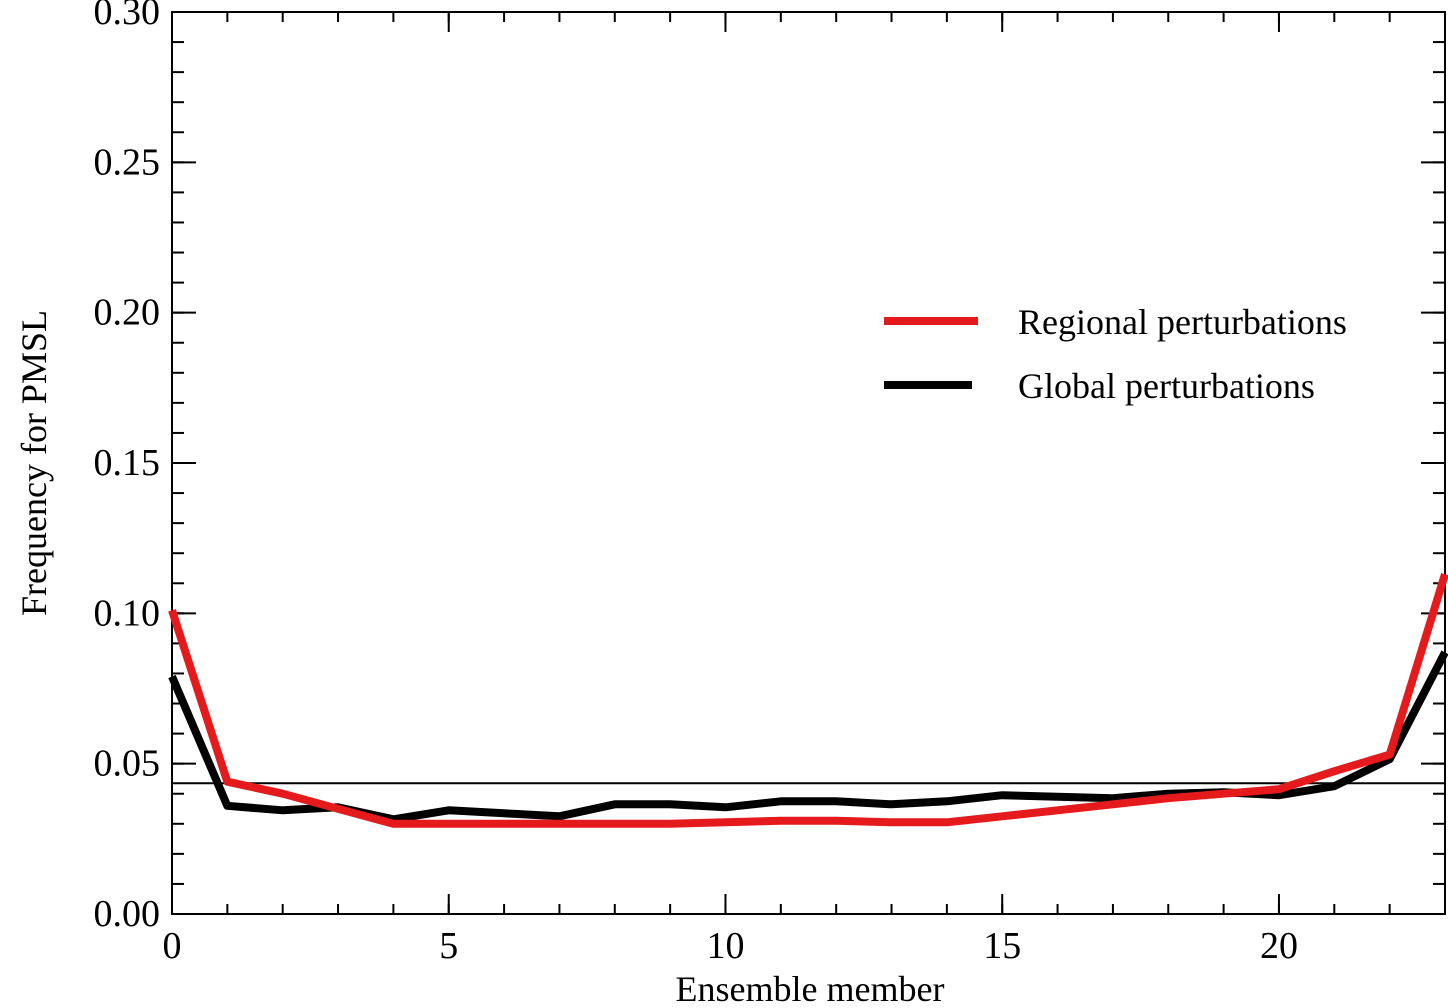 Image resolution: width=1448 pixels, height=1008 pixels. I want to click on y-tick-labels: 0.00 0.05 0.10 0.15 0.20 0.25 0.30, so click(127, 467).